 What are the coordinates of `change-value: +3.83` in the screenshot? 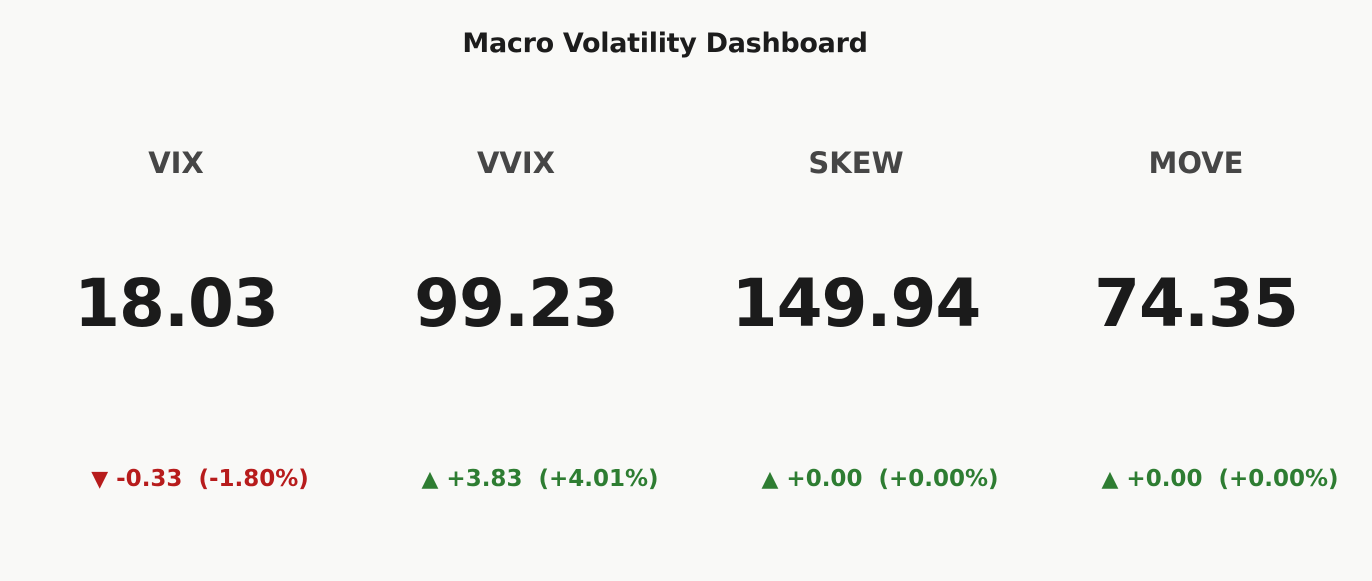 It's located at (484, 479).